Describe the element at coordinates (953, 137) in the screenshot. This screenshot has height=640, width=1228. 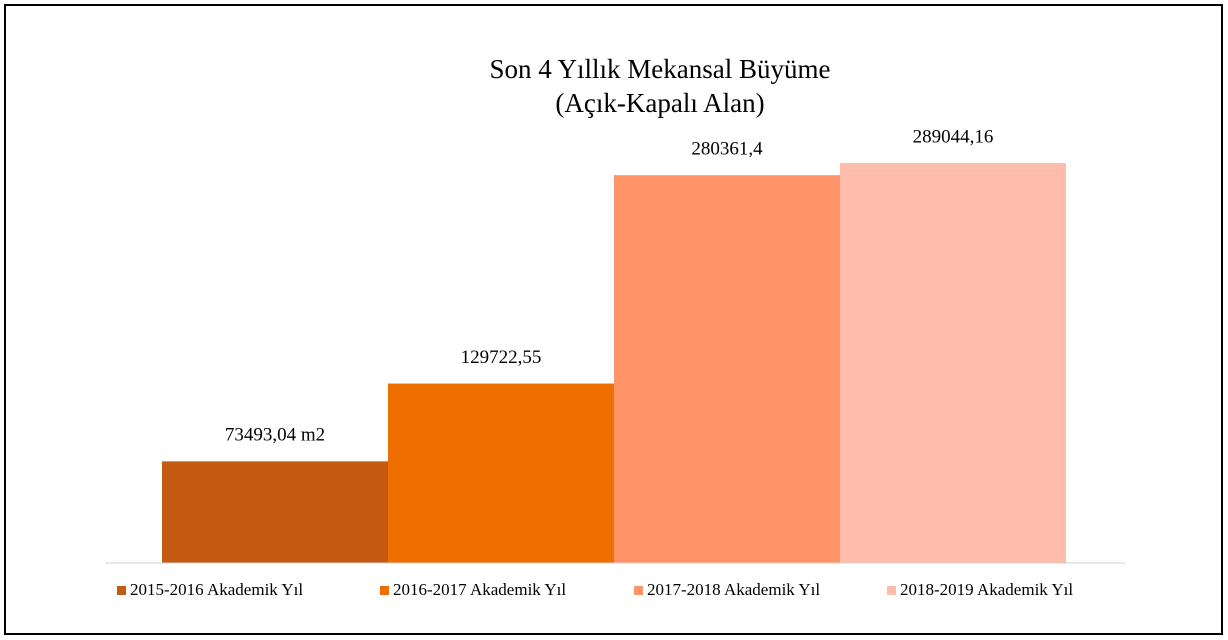
I see `data-label: 289044,16` at that location.